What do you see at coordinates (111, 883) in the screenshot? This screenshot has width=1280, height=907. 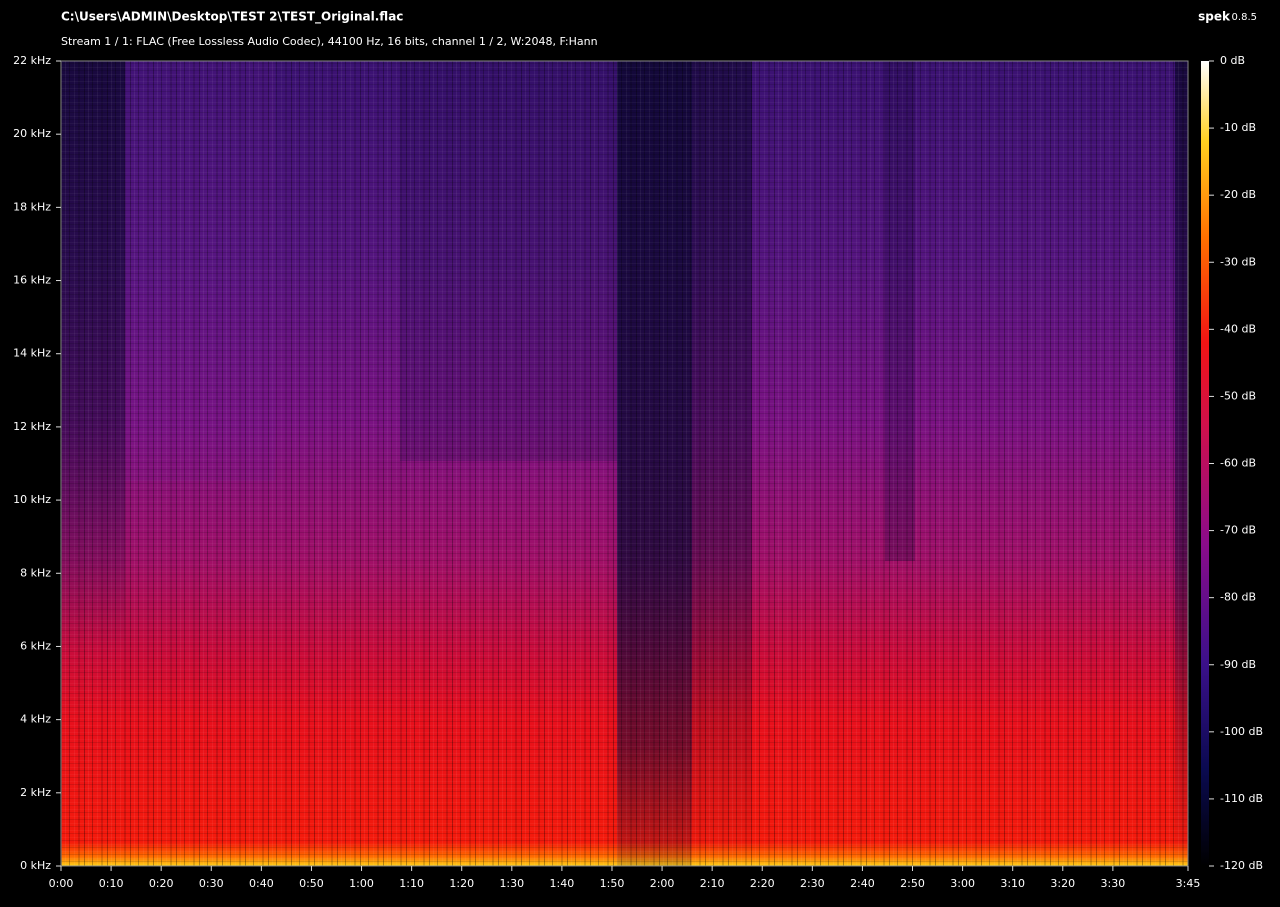 I see `x-tick-label: 0:10` at bounding box center [111, 883].